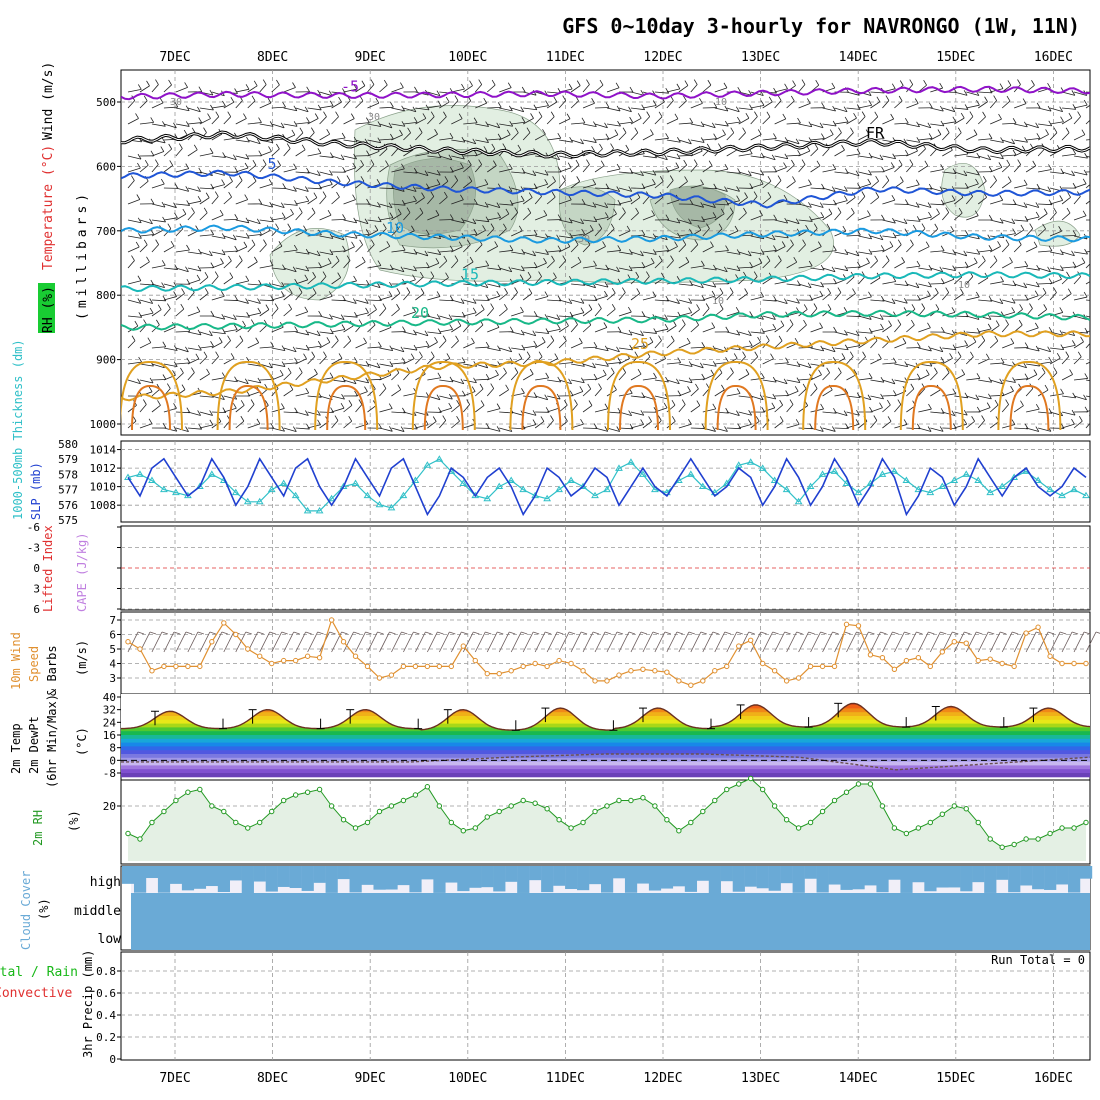 The image size is (1100, 1100). Describe the element at coordinates (964, 285) in the screenshot. I see `rh-contour-label: 10` at that location.